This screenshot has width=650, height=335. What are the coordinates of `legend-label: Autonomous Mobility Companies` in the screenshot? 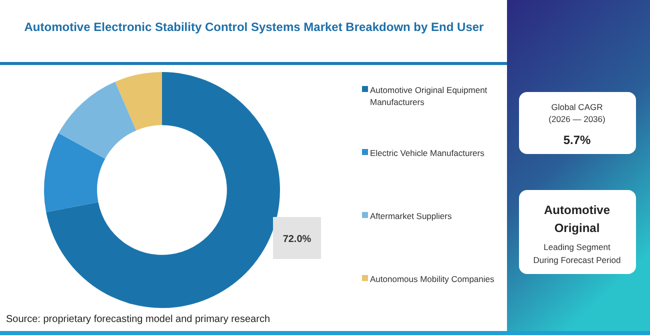 It's located at (432, 279).